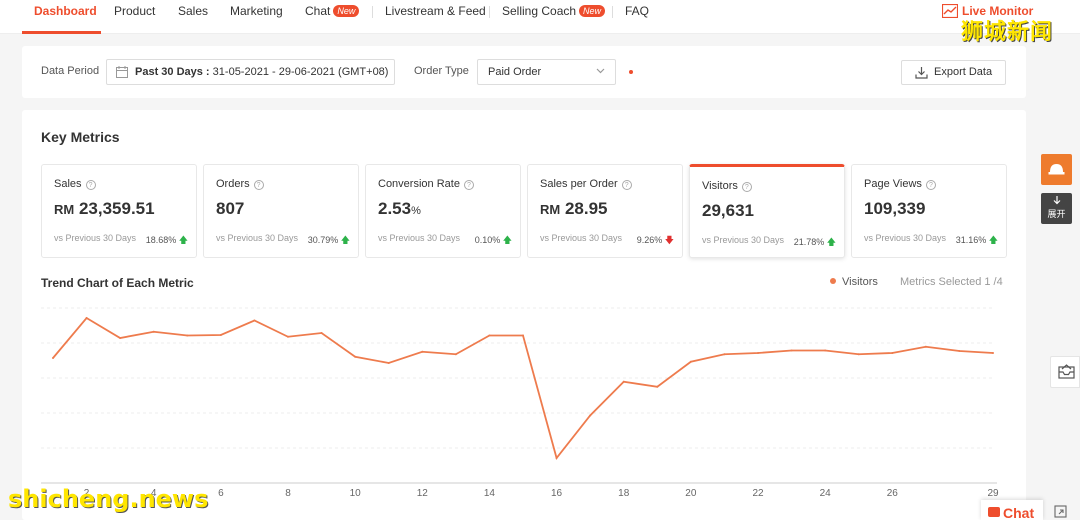 Image resolution: width=1080 pixels, height=520 pixels. What do you see at coordinates (860, 282) in the screenshot?
I see `legend-label: Visitors` at bounding box center [860, 282].